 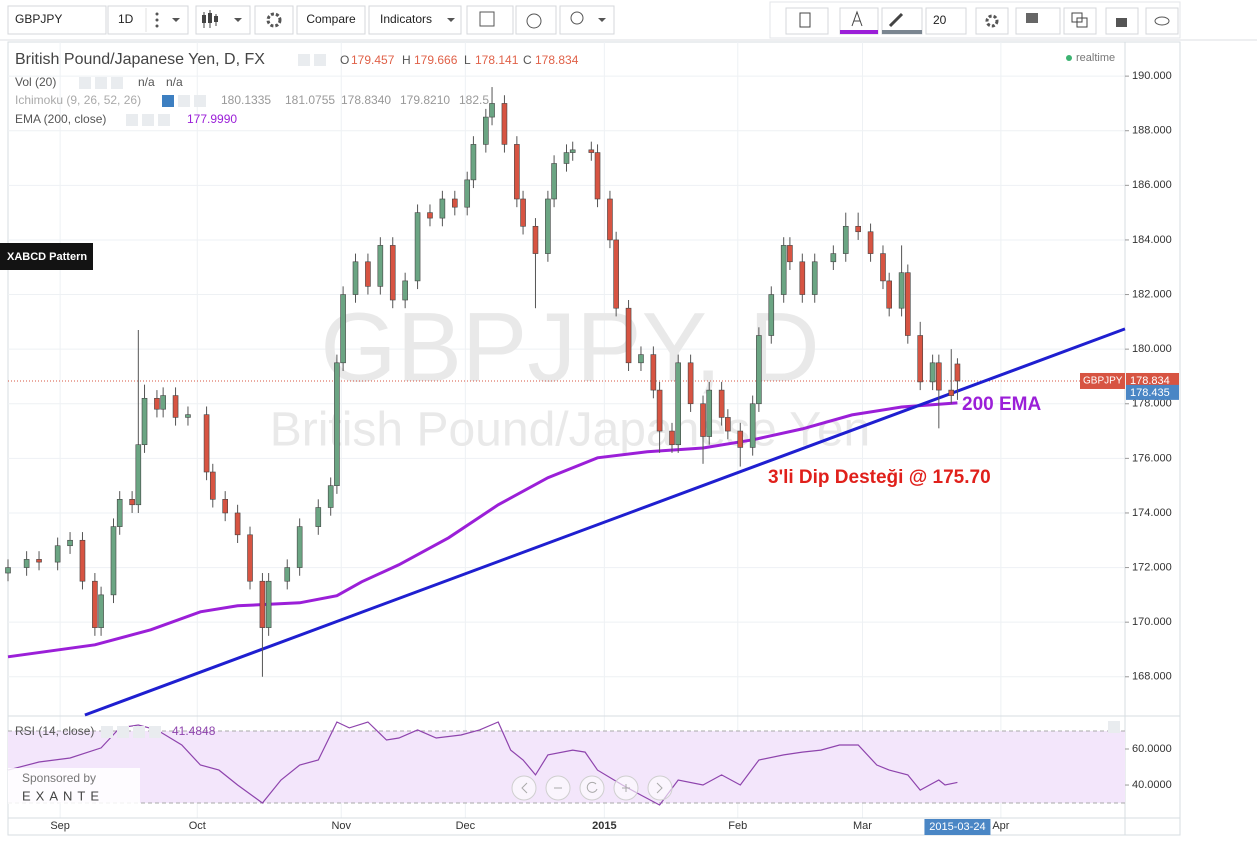 What do you see at coordinates (436, 60) in the screenshot?
I see `ohlc-value: 179.666` at bounding box center [436, 60].